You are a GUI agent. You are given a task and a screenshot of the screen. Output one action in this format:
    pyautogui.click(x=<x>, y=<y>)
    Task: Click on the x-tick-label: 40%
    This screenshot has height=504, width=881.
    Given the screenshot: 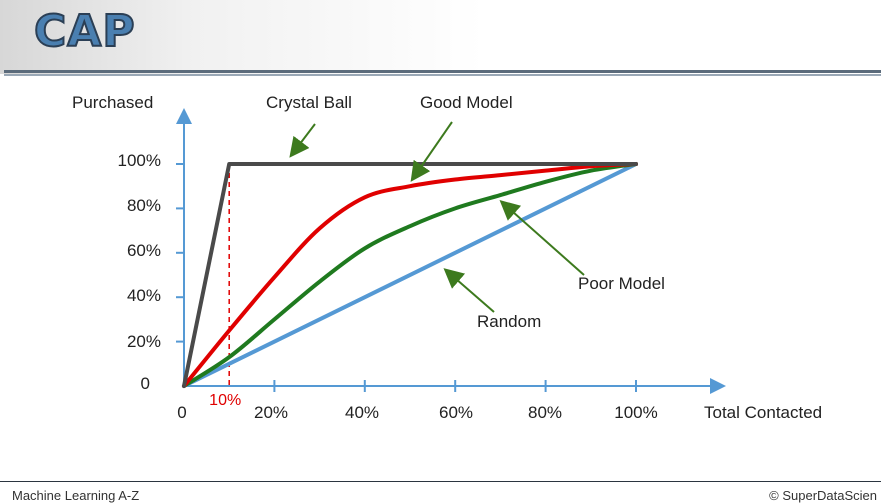 What is the action you would take?
    pyautogui.click(x=362, y=412)
    